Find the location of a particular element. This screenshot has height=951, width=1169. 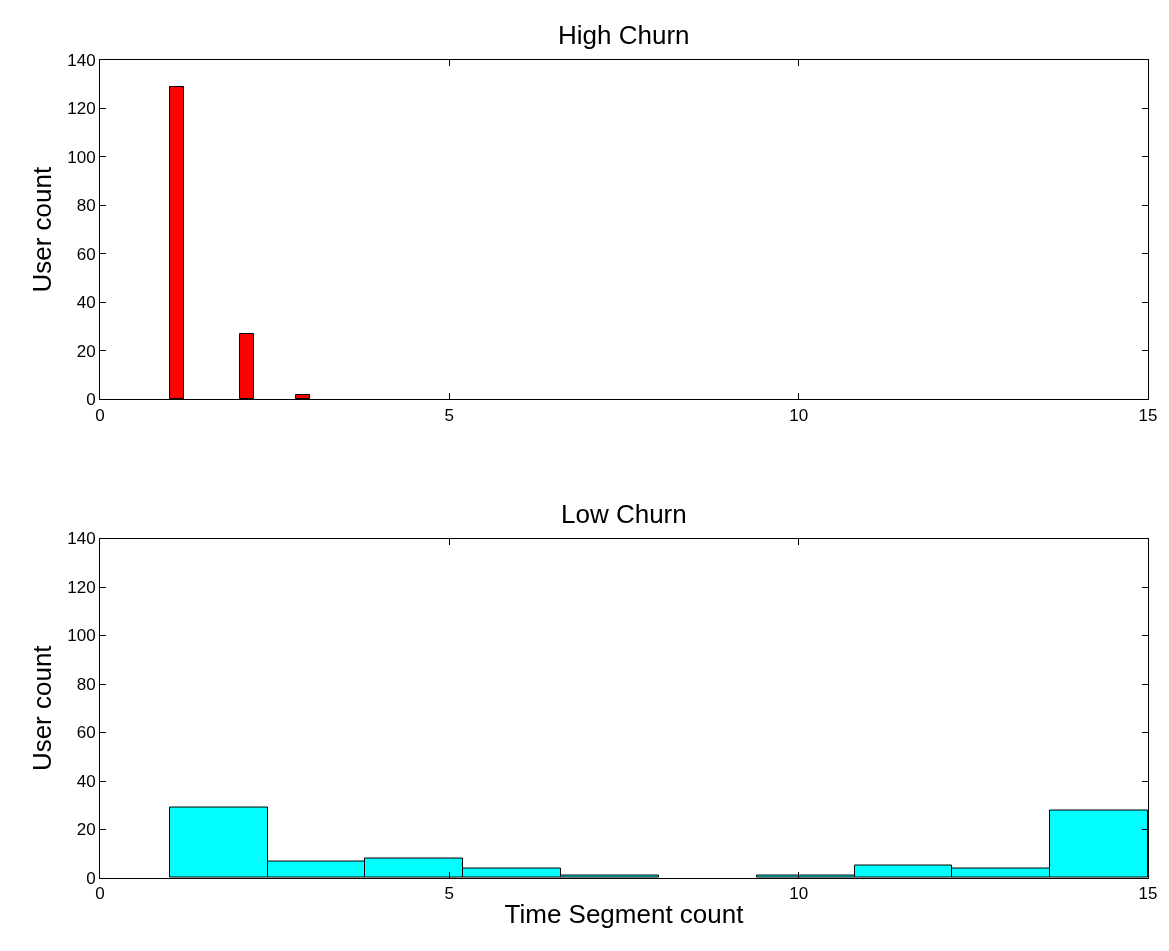

chart-title: Low Churn is located at coordinates (624, 514).